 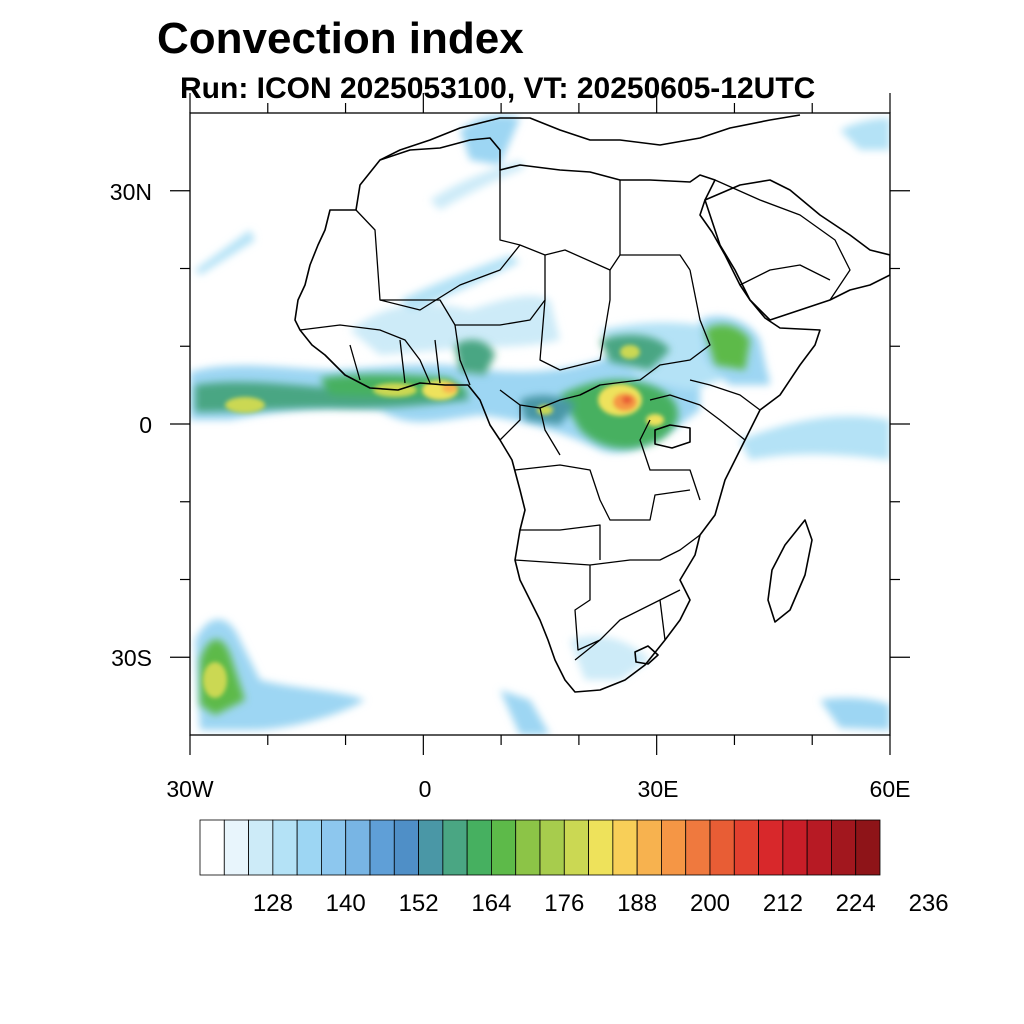 I want to click on colorbar-label: 236, so click(x=929, y=903).